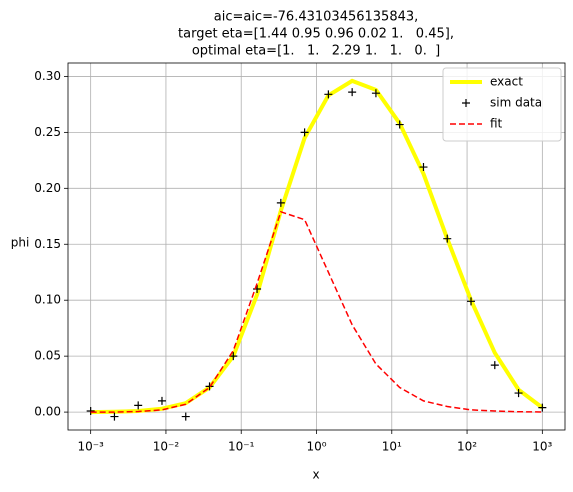  Describe the element at coordinates (47, 356) in the screenshot. I see `y-tick-label: 0.05` at that location.